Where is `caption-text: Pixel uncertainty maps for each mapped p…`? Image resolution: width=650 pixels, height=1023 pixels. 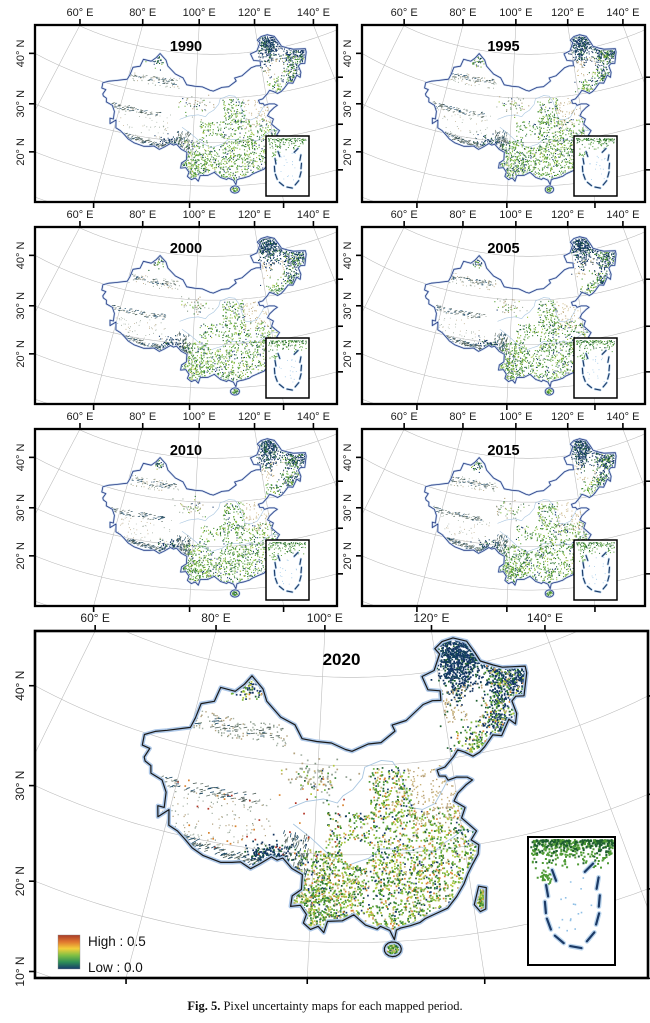
caption-text: Pixel uncertainty maps for each mapped p… is located at coordinates (341, 1006).